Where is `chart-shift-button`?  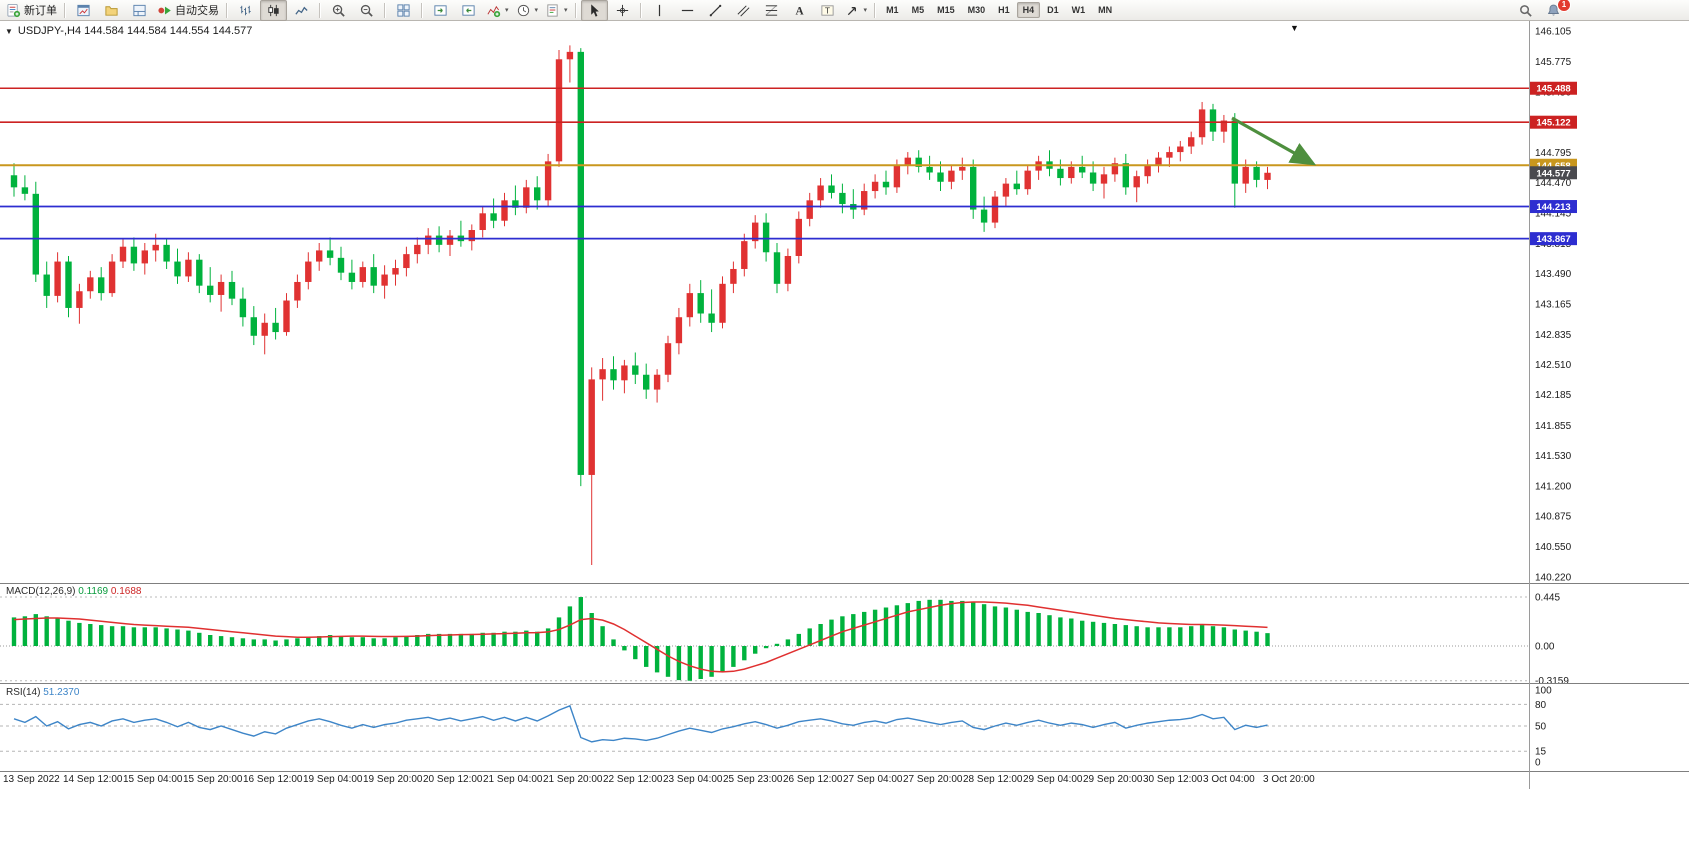 chart-shift-button is located at coordinates (468, 10).